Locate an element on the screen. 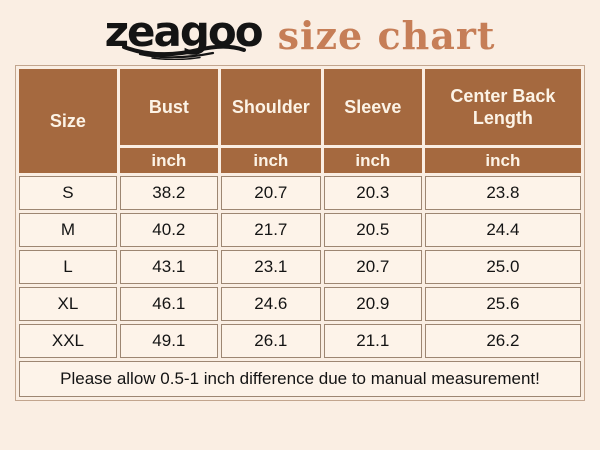 Image resolution: width=600 pixels, height=450 pixels. size-label: M is located at coordinates (68, 230).